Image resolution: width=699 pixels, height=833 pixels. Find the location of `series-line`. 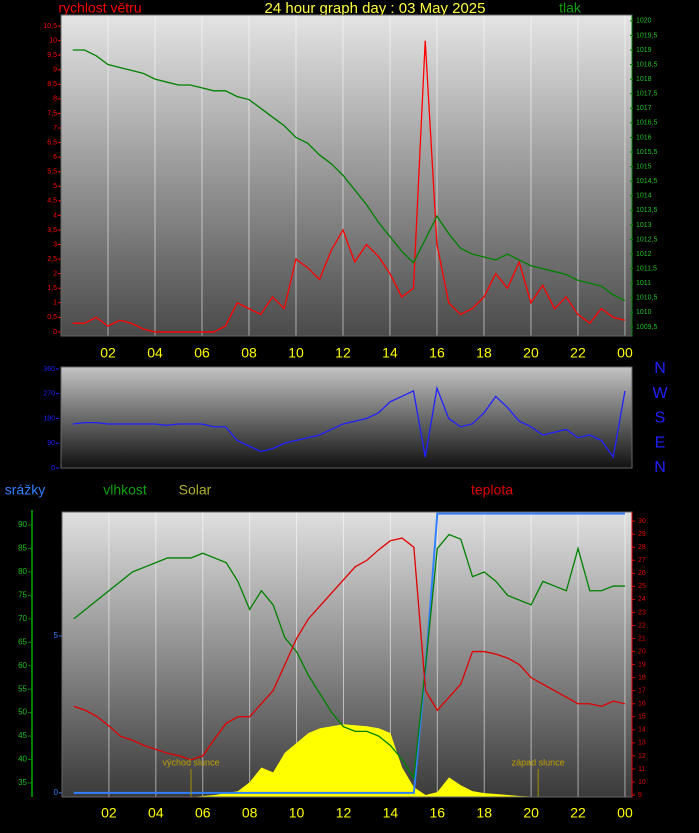

series-line is located at coordinates (349, 422).